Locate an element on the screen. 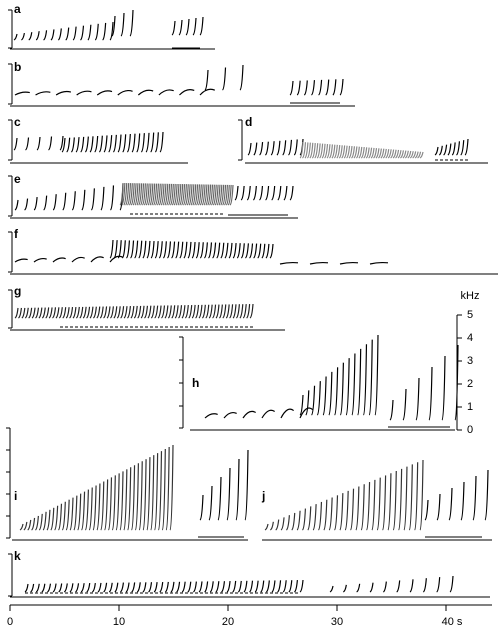 Image resolution: width=498 pixels, height=637 pixels. panel-label: k is located at coordinates (17, 556).